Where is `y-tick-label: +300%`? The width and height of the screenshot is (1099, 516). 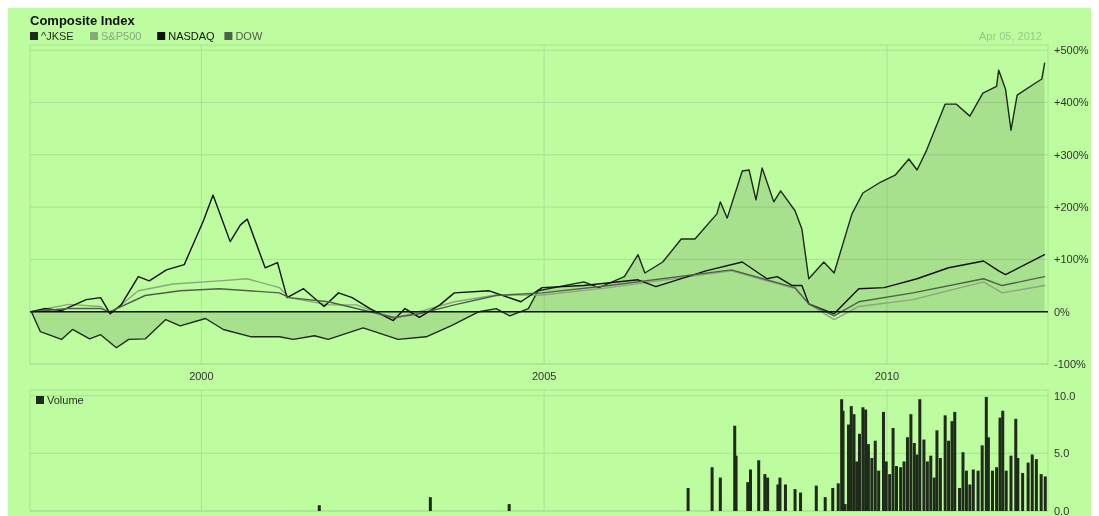
y-tick-label: +300% is located at coordinates (1071, 154).